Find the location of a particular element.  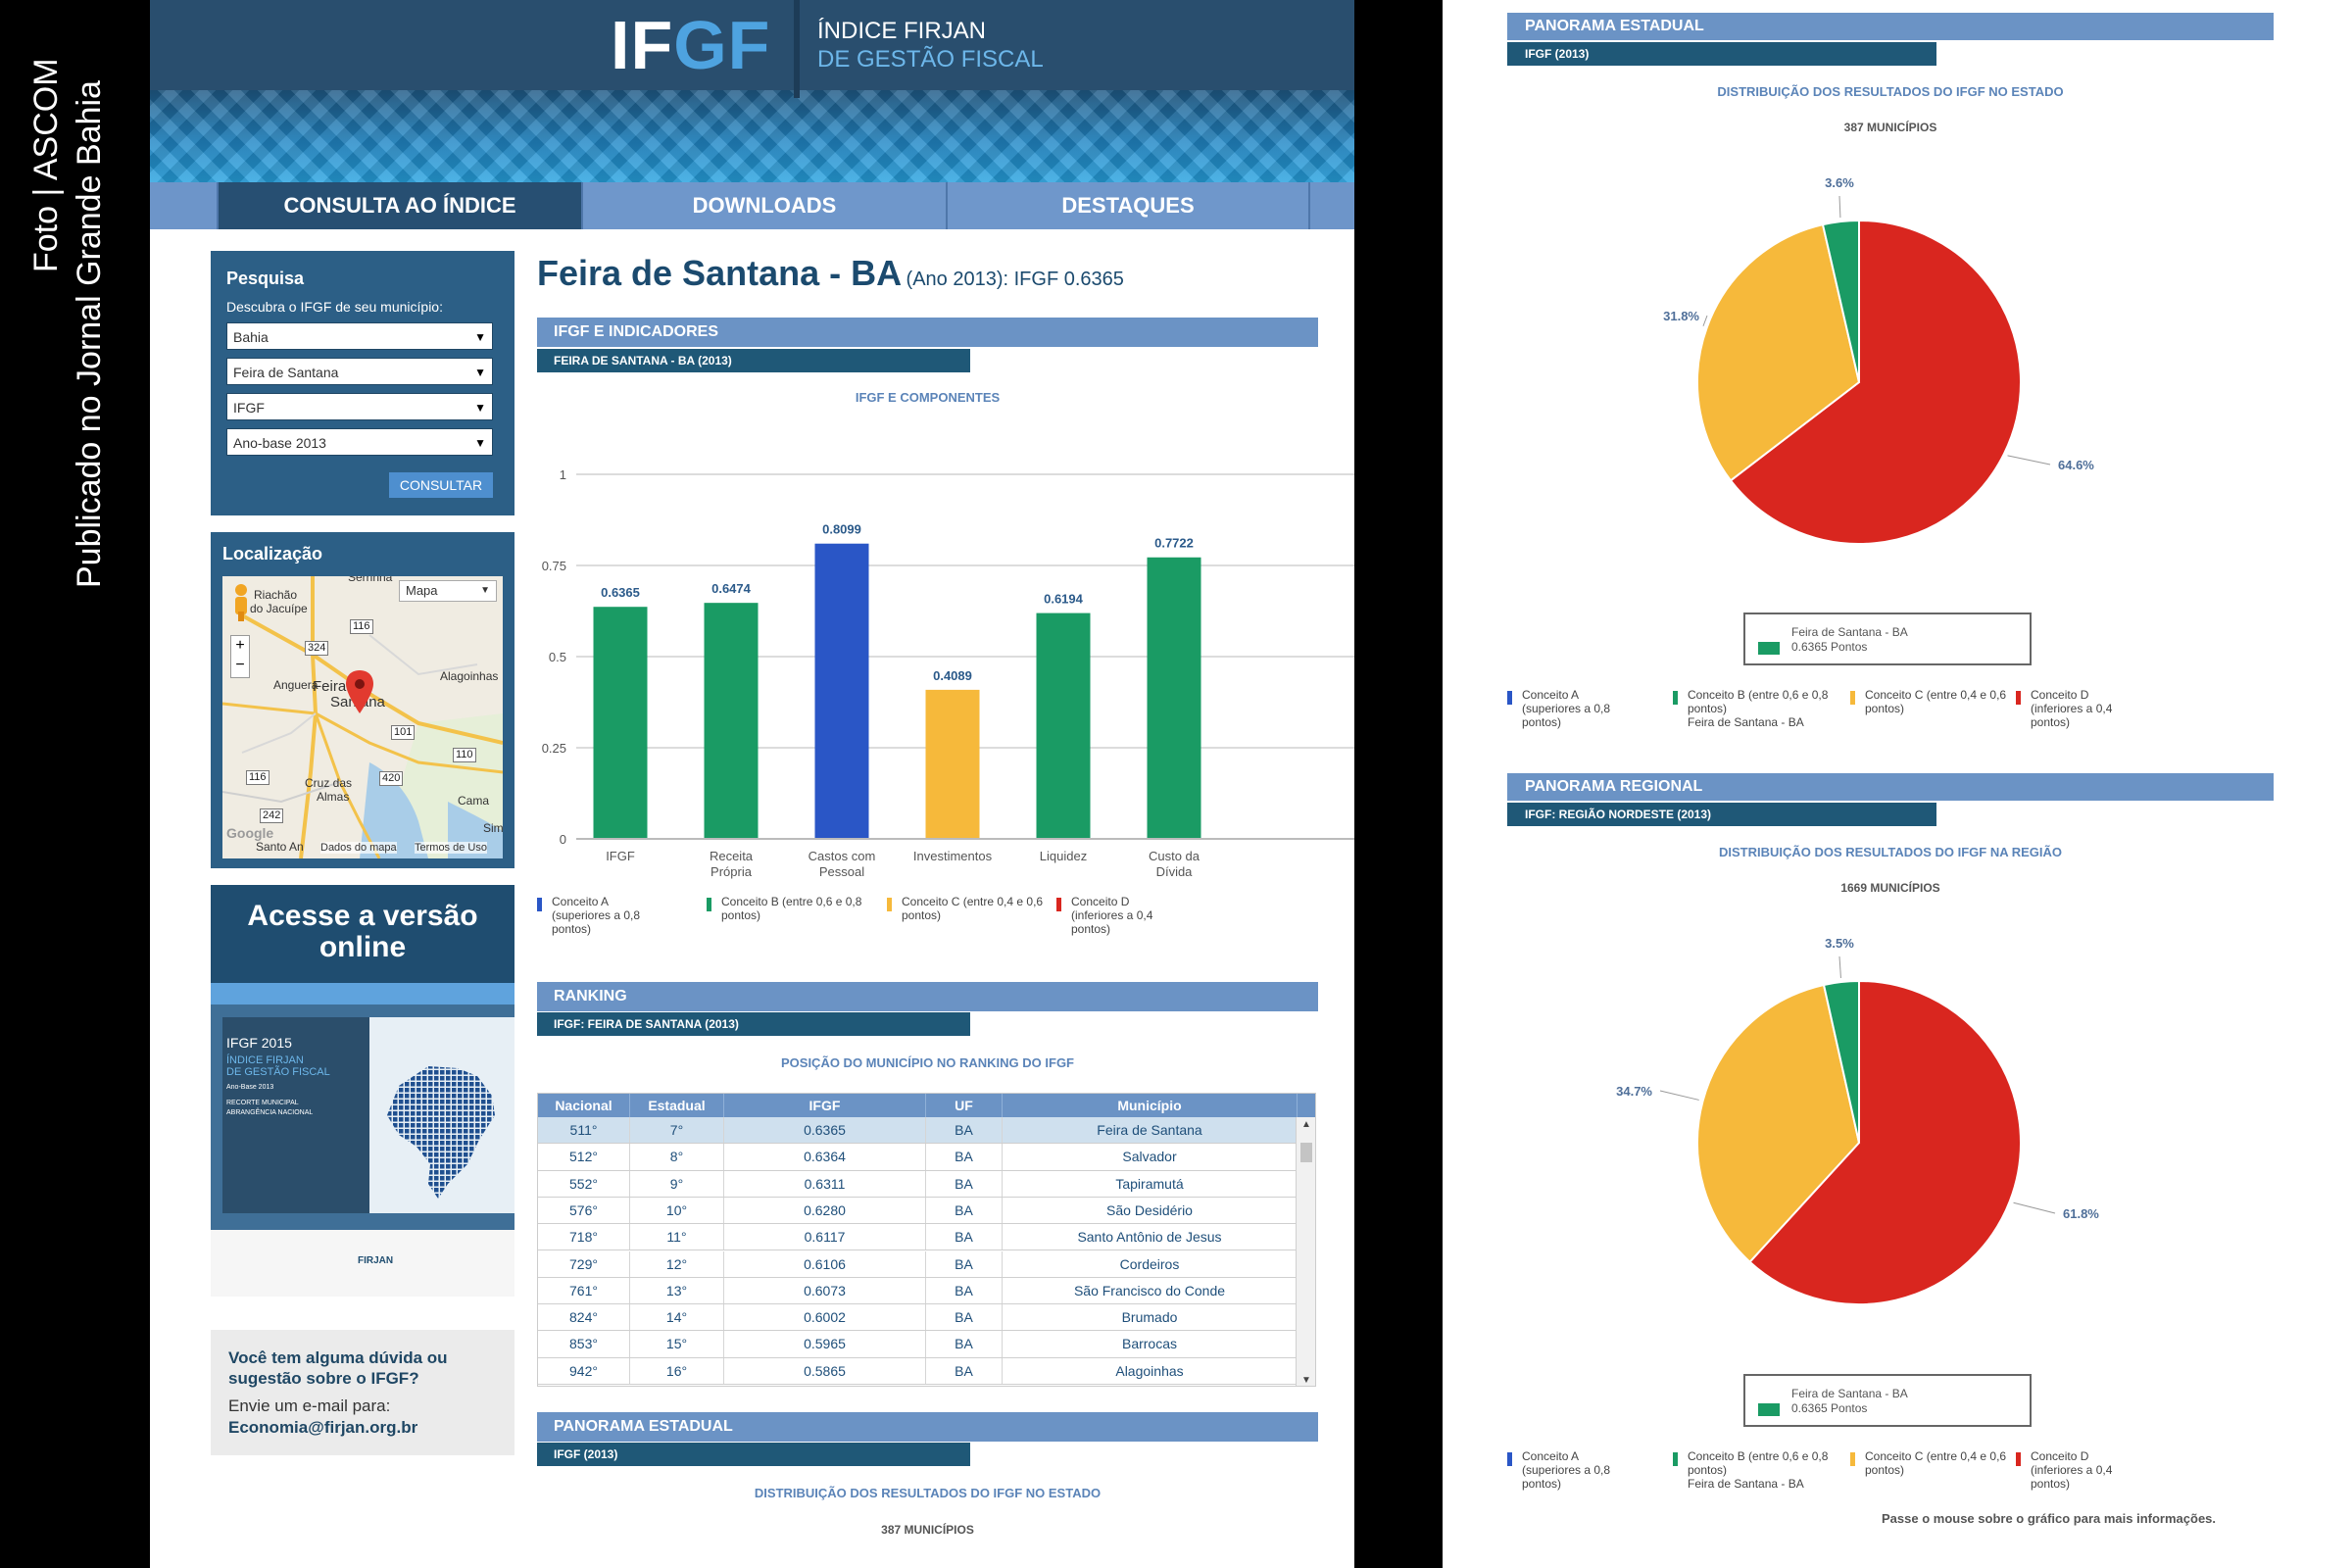

year-select: Ano-base 2013 ▼ is located at coordinates (359, 442).